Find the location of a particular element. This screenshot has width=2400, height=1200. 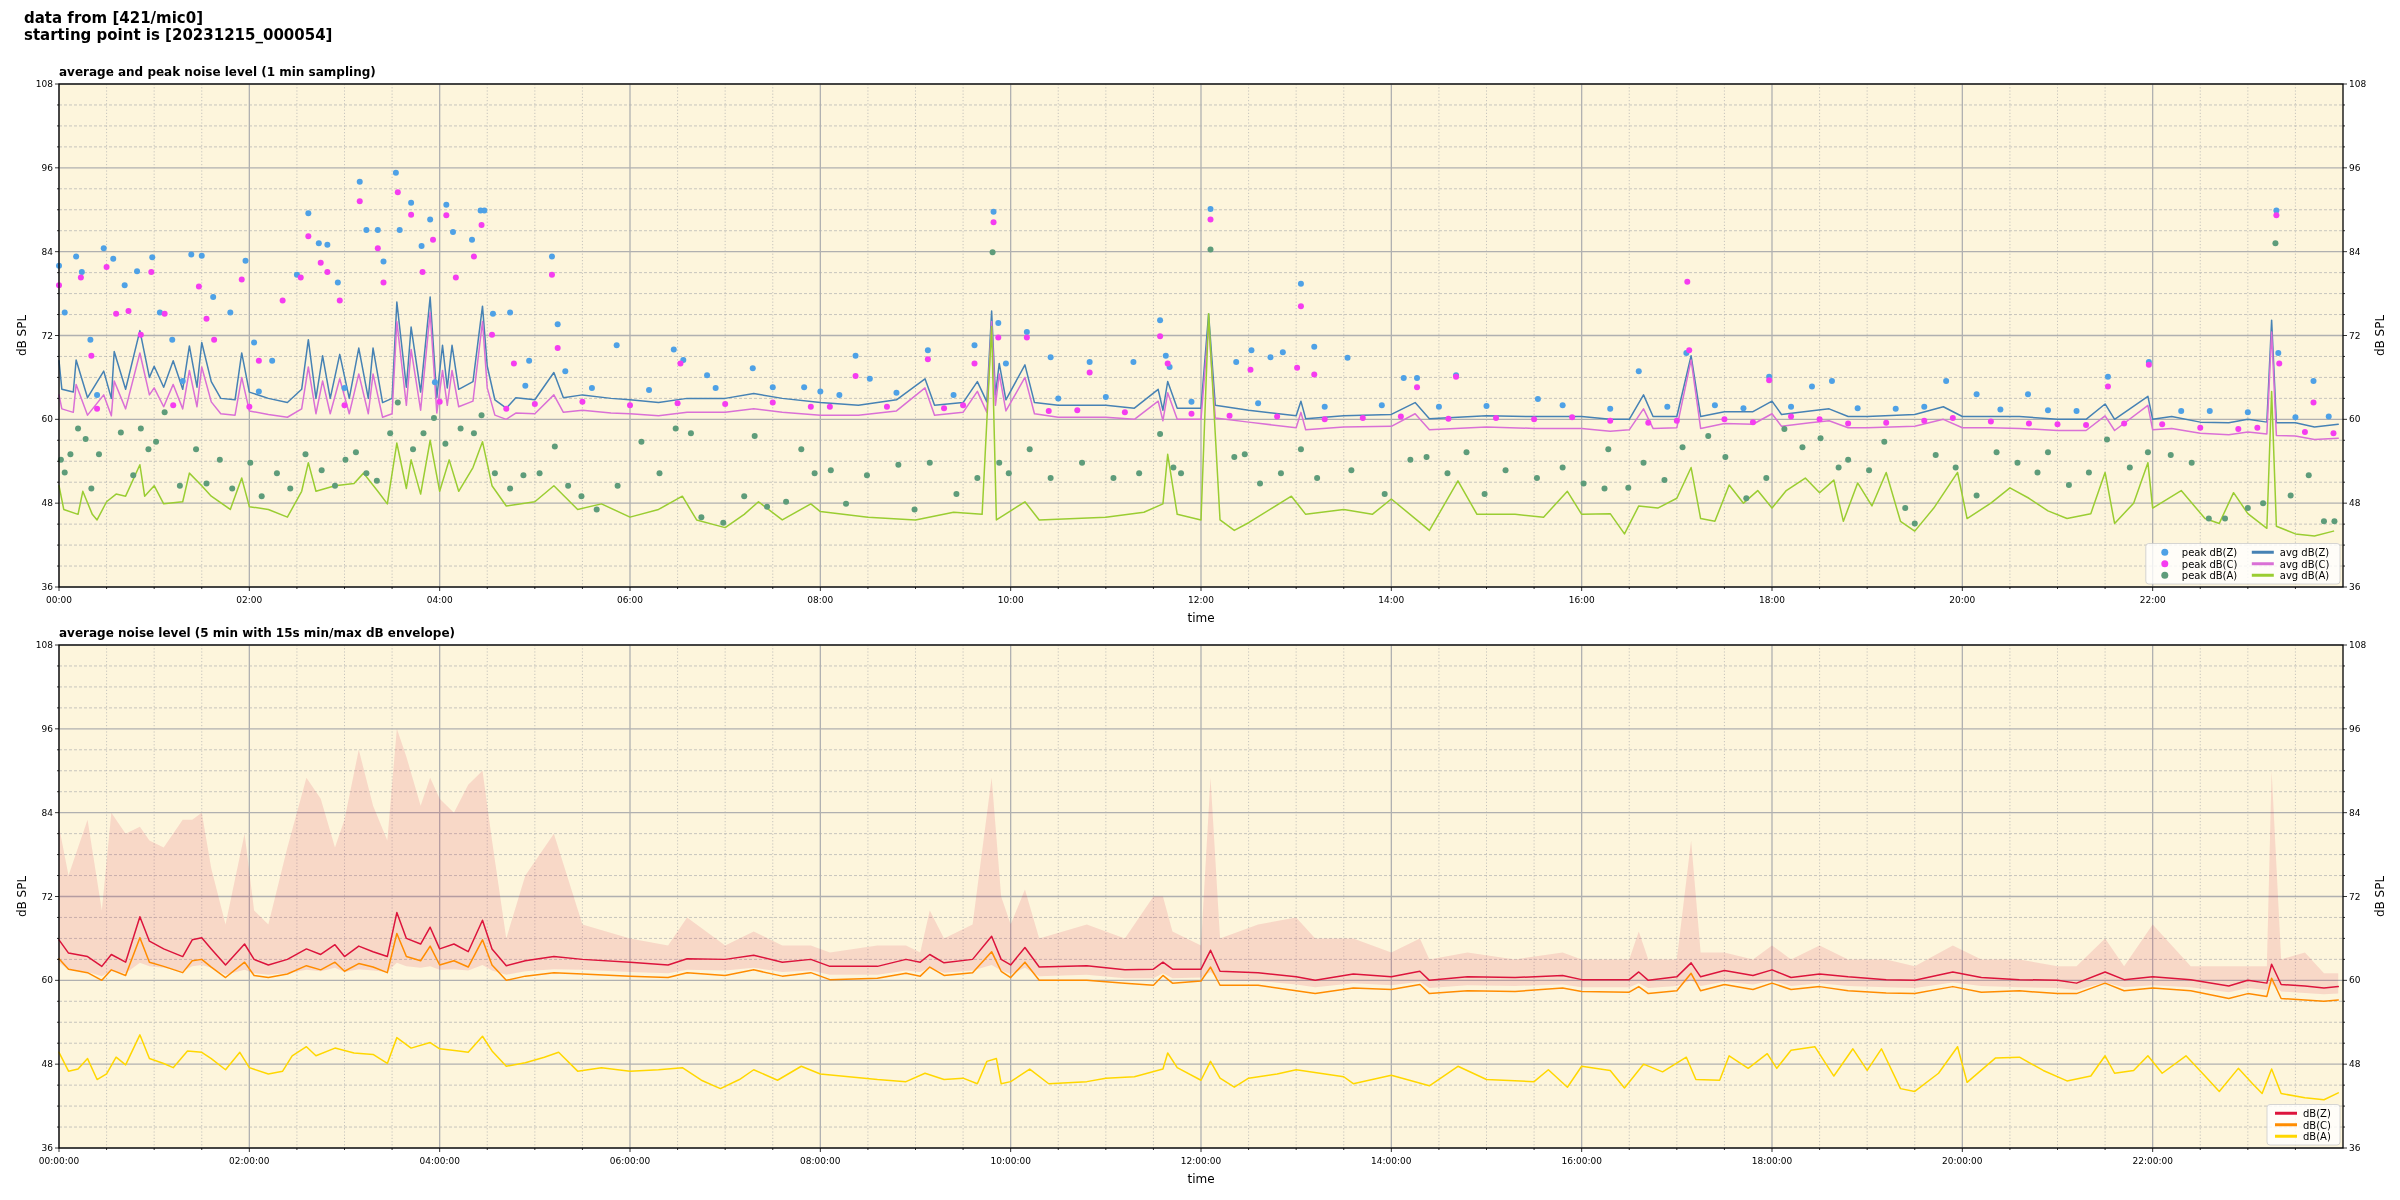

x-tick-label: 12:00:00 is located at coordinates (1201, 1161).